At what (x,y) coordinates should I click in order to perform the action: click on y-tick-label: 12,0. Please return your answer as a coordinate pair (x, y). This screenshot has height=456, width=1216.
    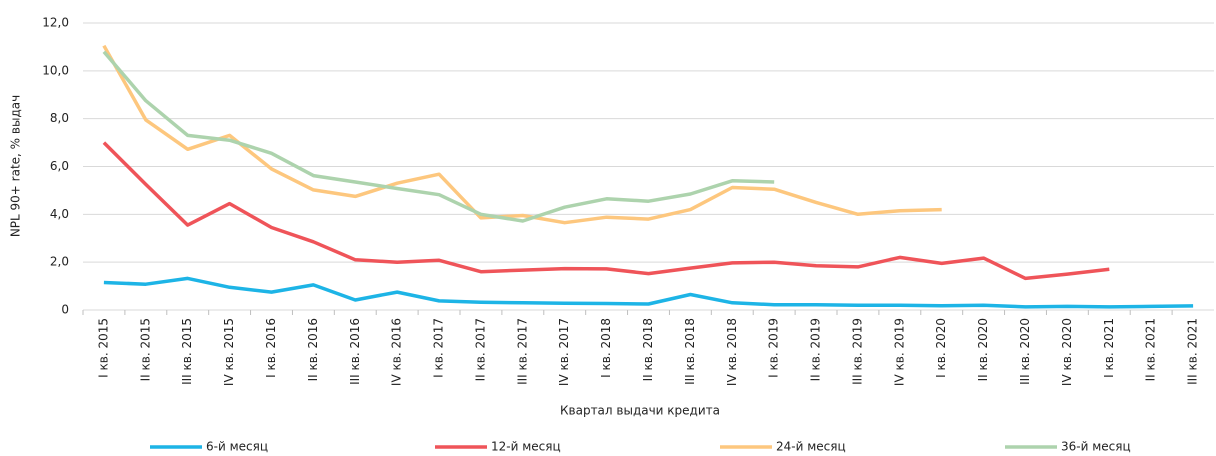
    Looking at the image, I should click on (55, 23).